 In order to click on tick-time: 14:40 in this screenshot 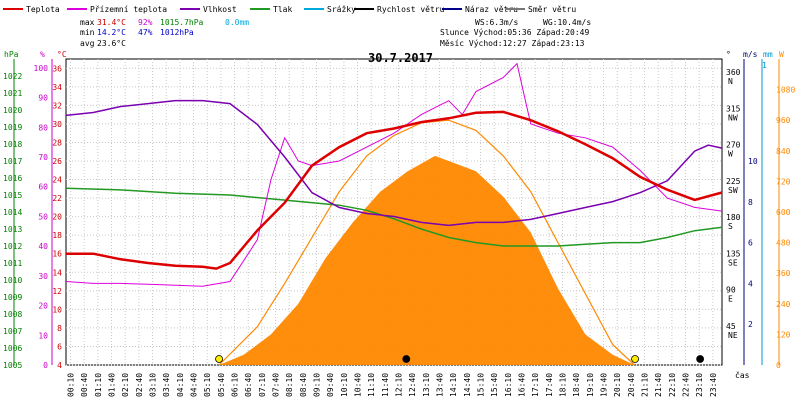, I will do `click(467, 385)`.